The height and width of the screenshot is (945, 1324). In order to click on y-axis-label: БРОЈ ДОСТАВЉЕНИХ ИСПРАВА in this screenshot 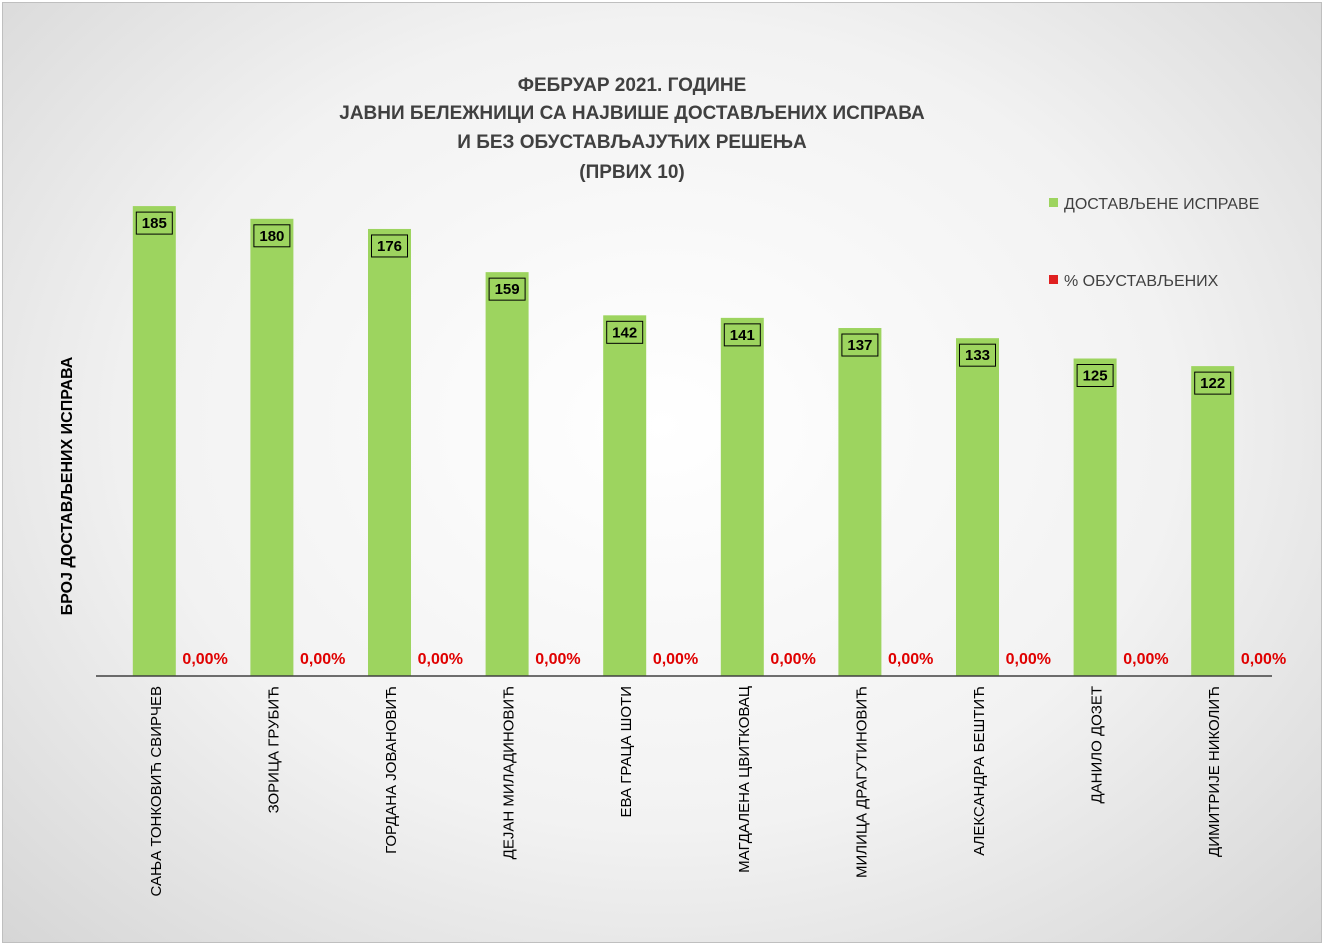, I will do `click(67, 485)`.